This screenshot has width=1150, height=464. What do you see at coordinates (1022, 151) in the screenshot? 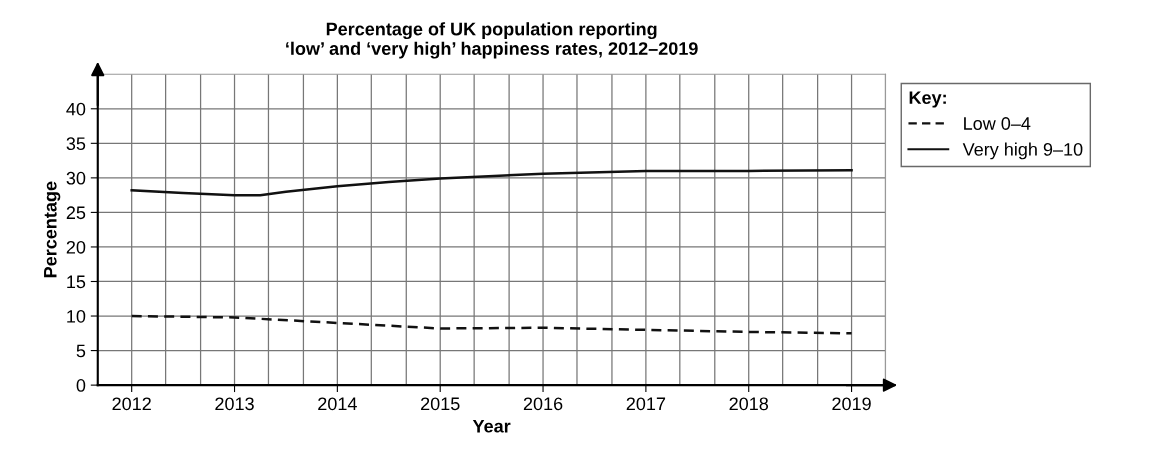
I see `legend-label: Very high 9–10` at bounding box center [1022, 151].